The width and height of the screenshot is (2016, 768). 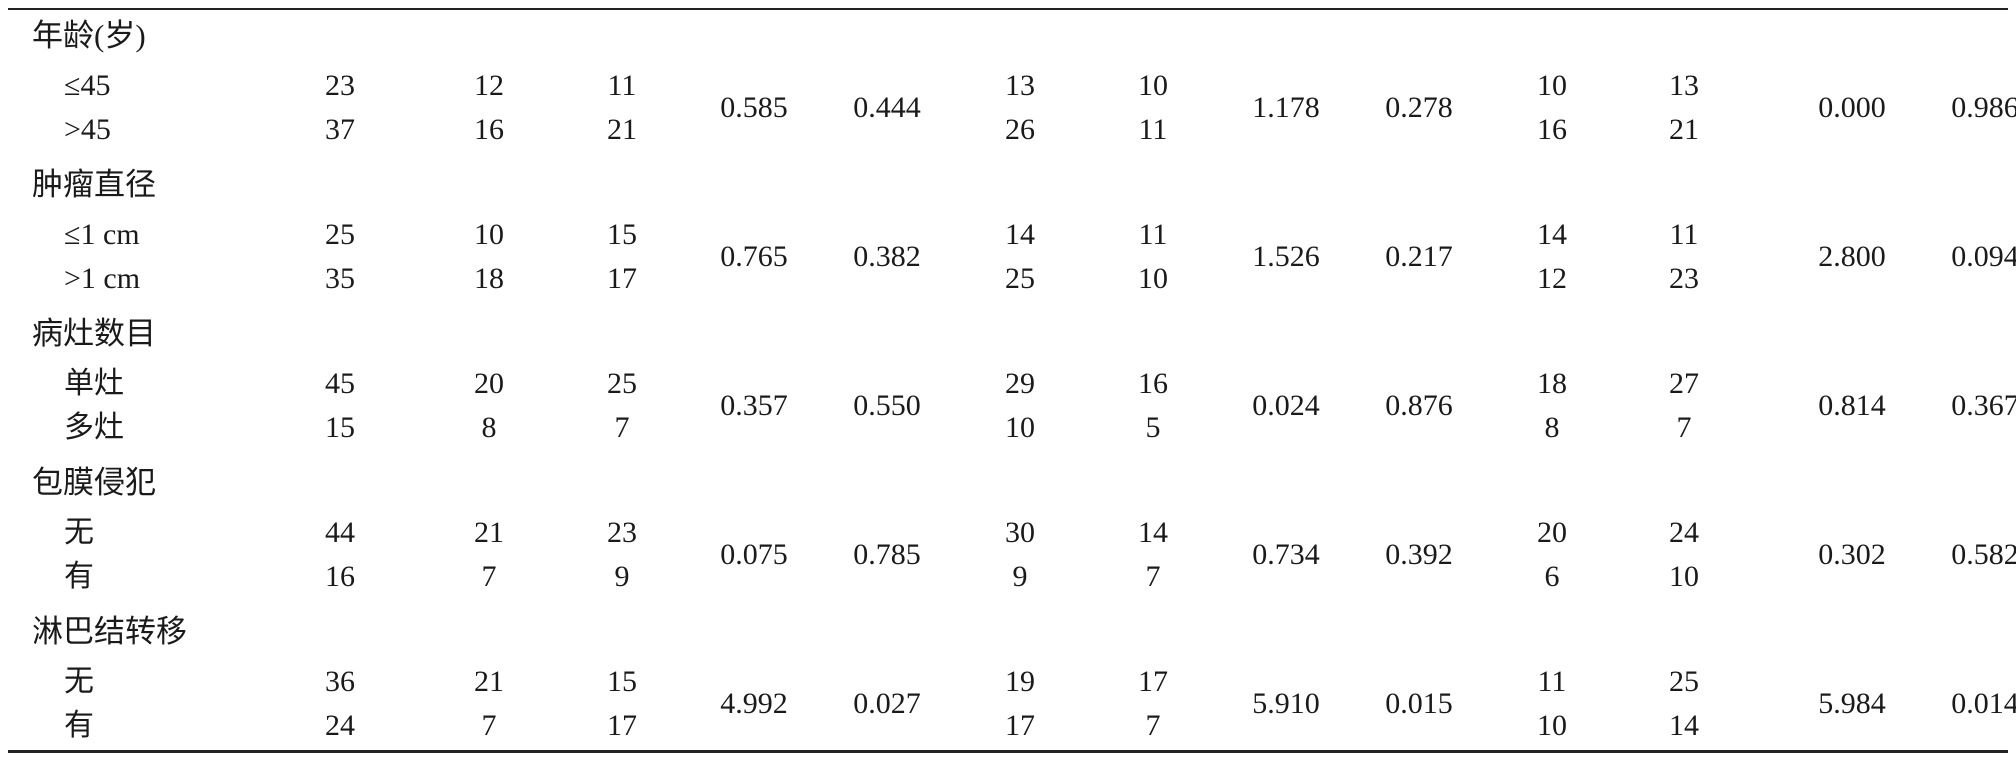 What do you see at coordinates (1983, 554) in the screenshot?
I see `stat-cell: 0.582` at bounding box center [1983, 554].